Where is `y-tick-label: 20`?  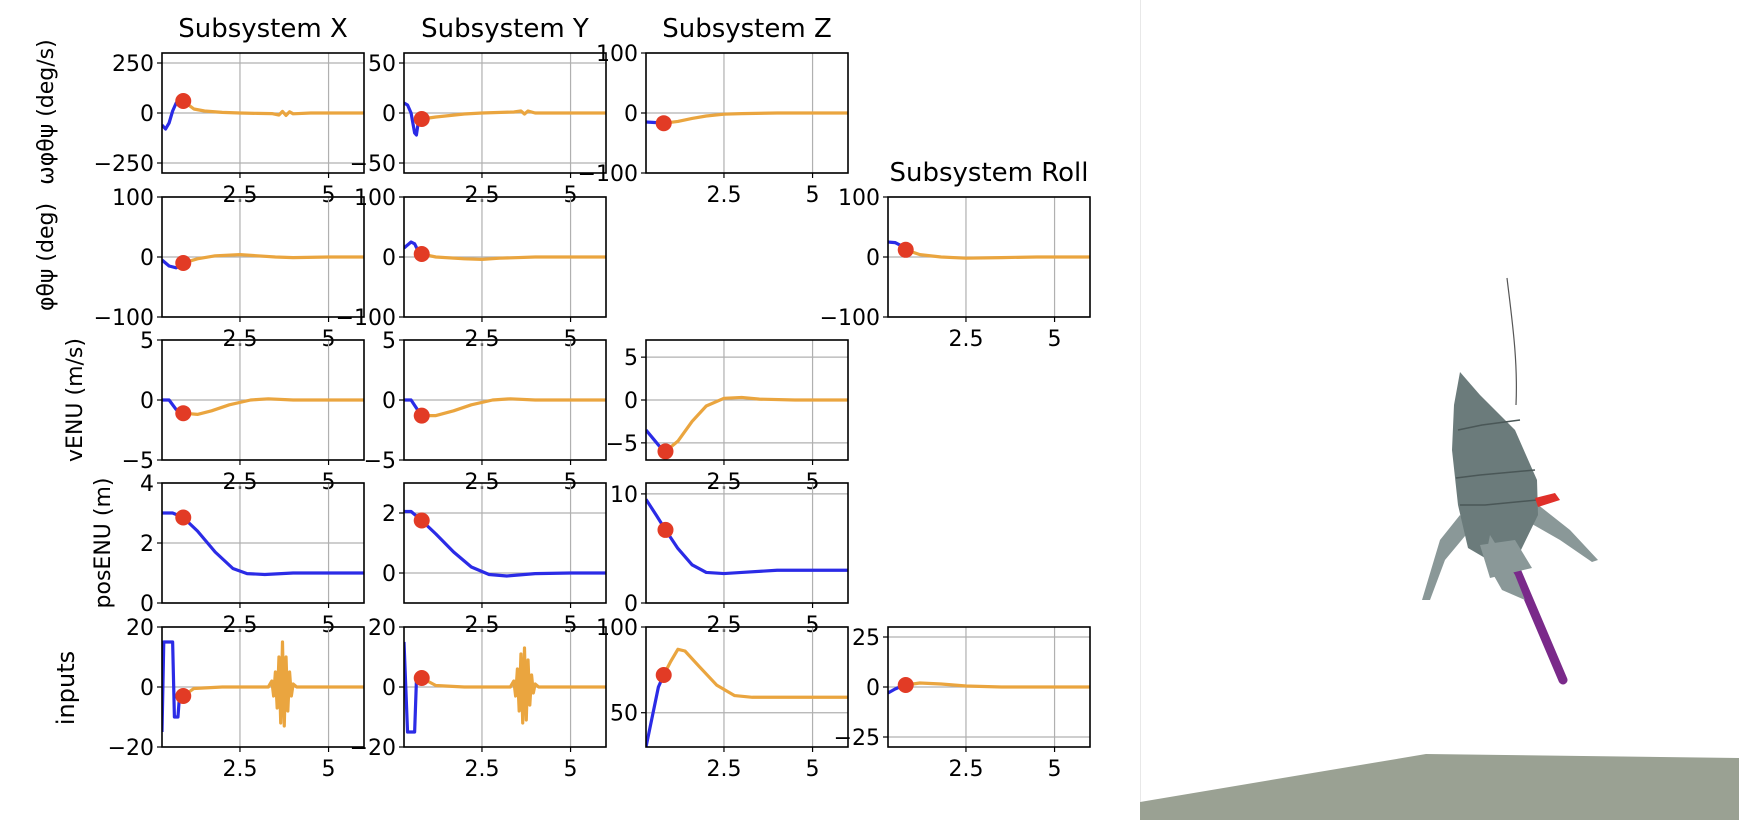
y-tick-label: 20 is located at coordinates (382, 628).